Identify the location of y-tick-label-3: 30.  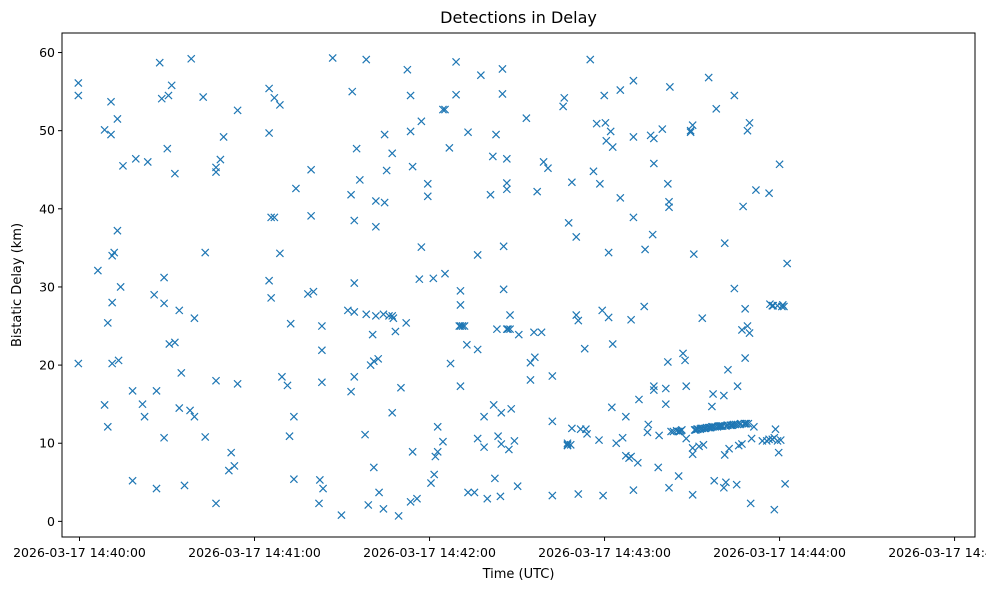
(47, 286).